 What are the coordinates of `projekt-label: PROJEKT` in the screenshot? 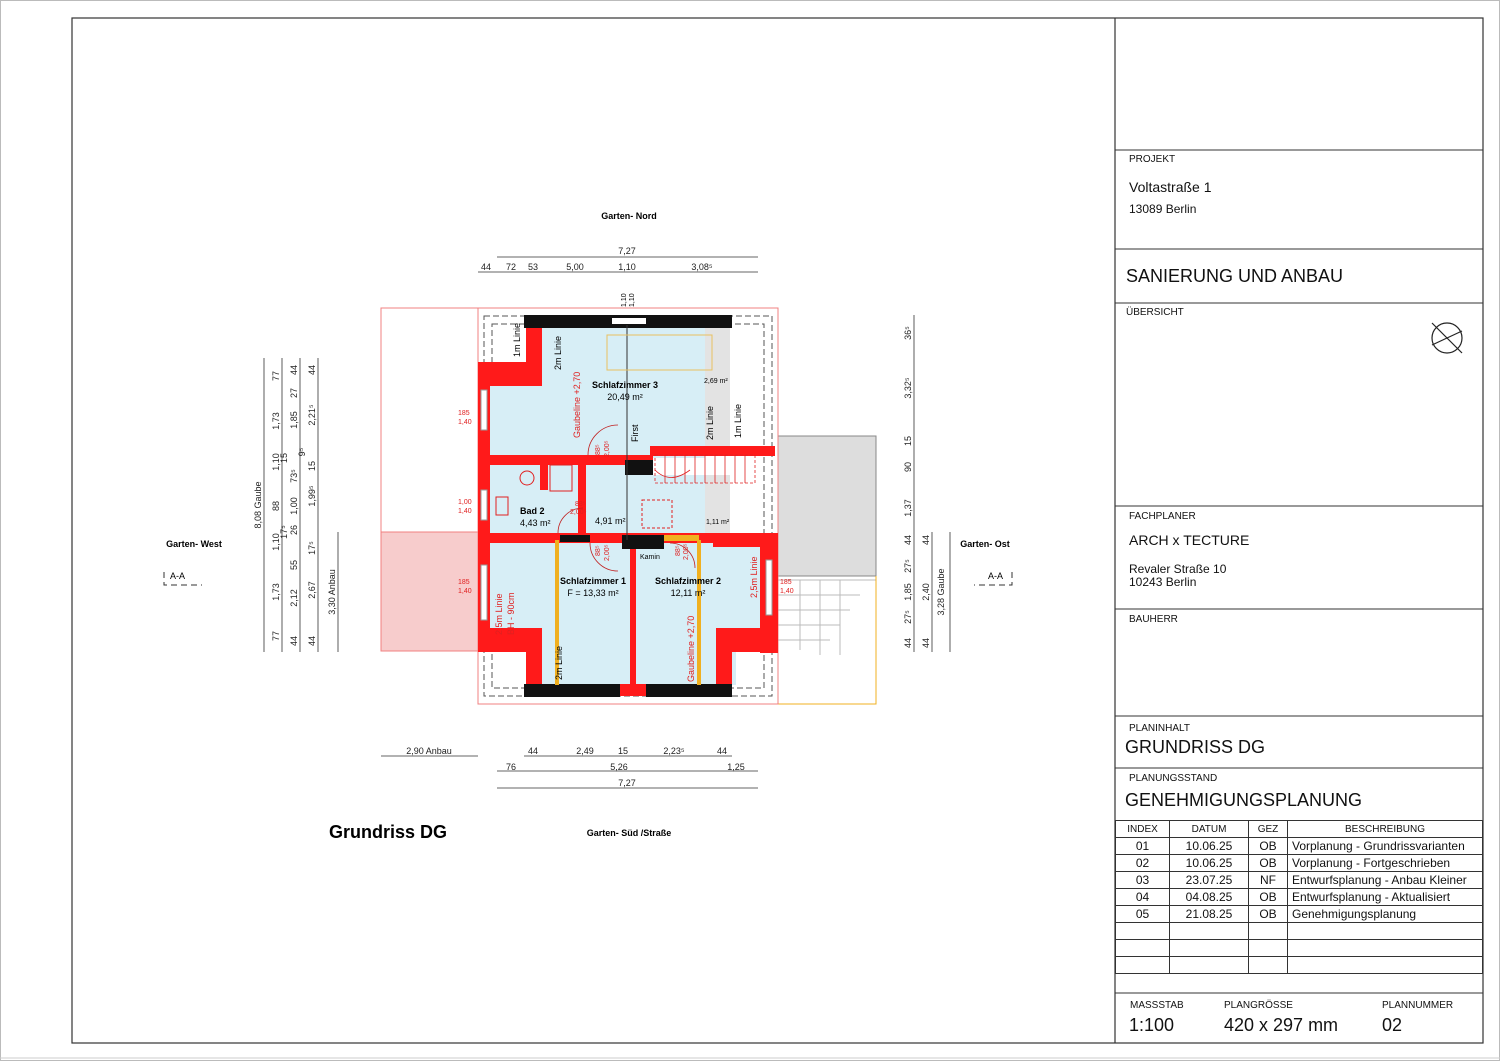 It's located at (1152, 159).